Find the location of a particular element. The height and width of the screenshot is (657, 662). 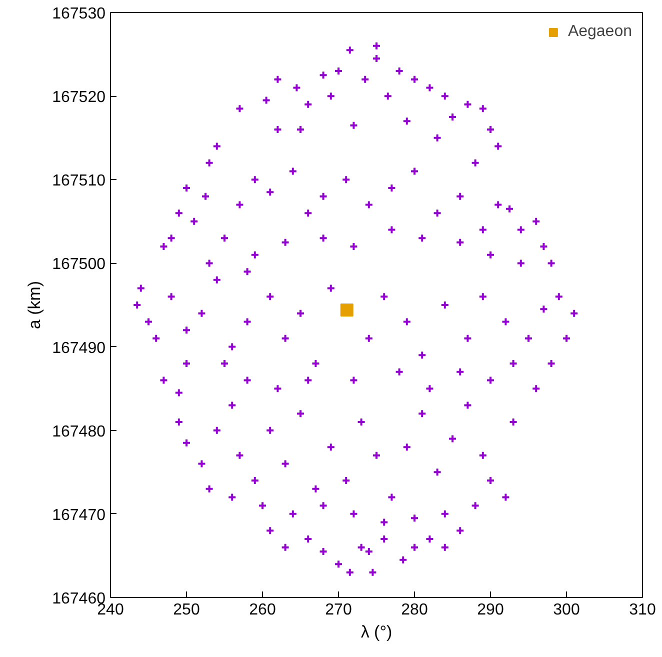

x-axis-title: λ (°) is located at coordinates (376, 632).